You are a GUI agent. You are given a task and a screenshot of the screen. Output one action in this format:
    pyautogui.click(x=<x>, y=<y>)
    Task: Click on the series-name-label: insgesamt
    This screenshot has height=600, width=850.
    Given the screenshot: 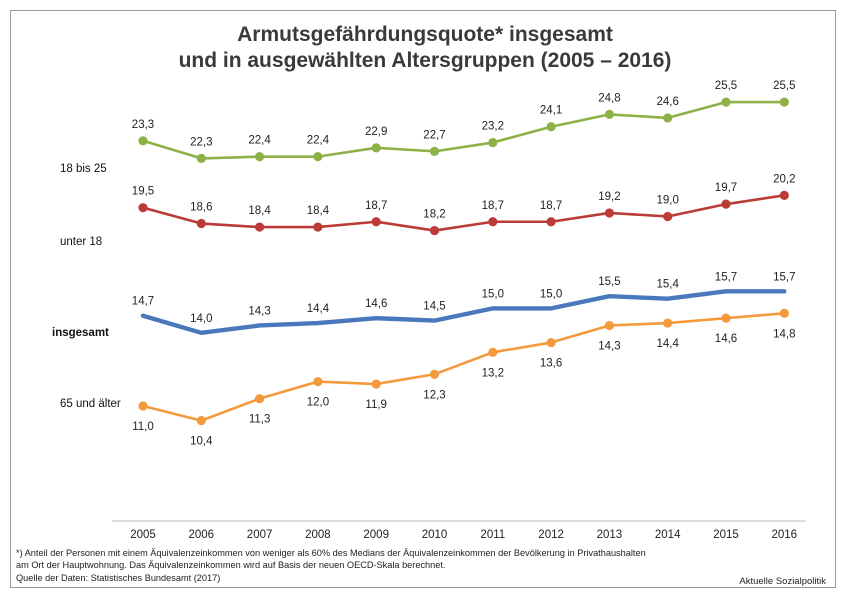 What is the action you would take?
    pyautogui.click(x=80, y=333)
    